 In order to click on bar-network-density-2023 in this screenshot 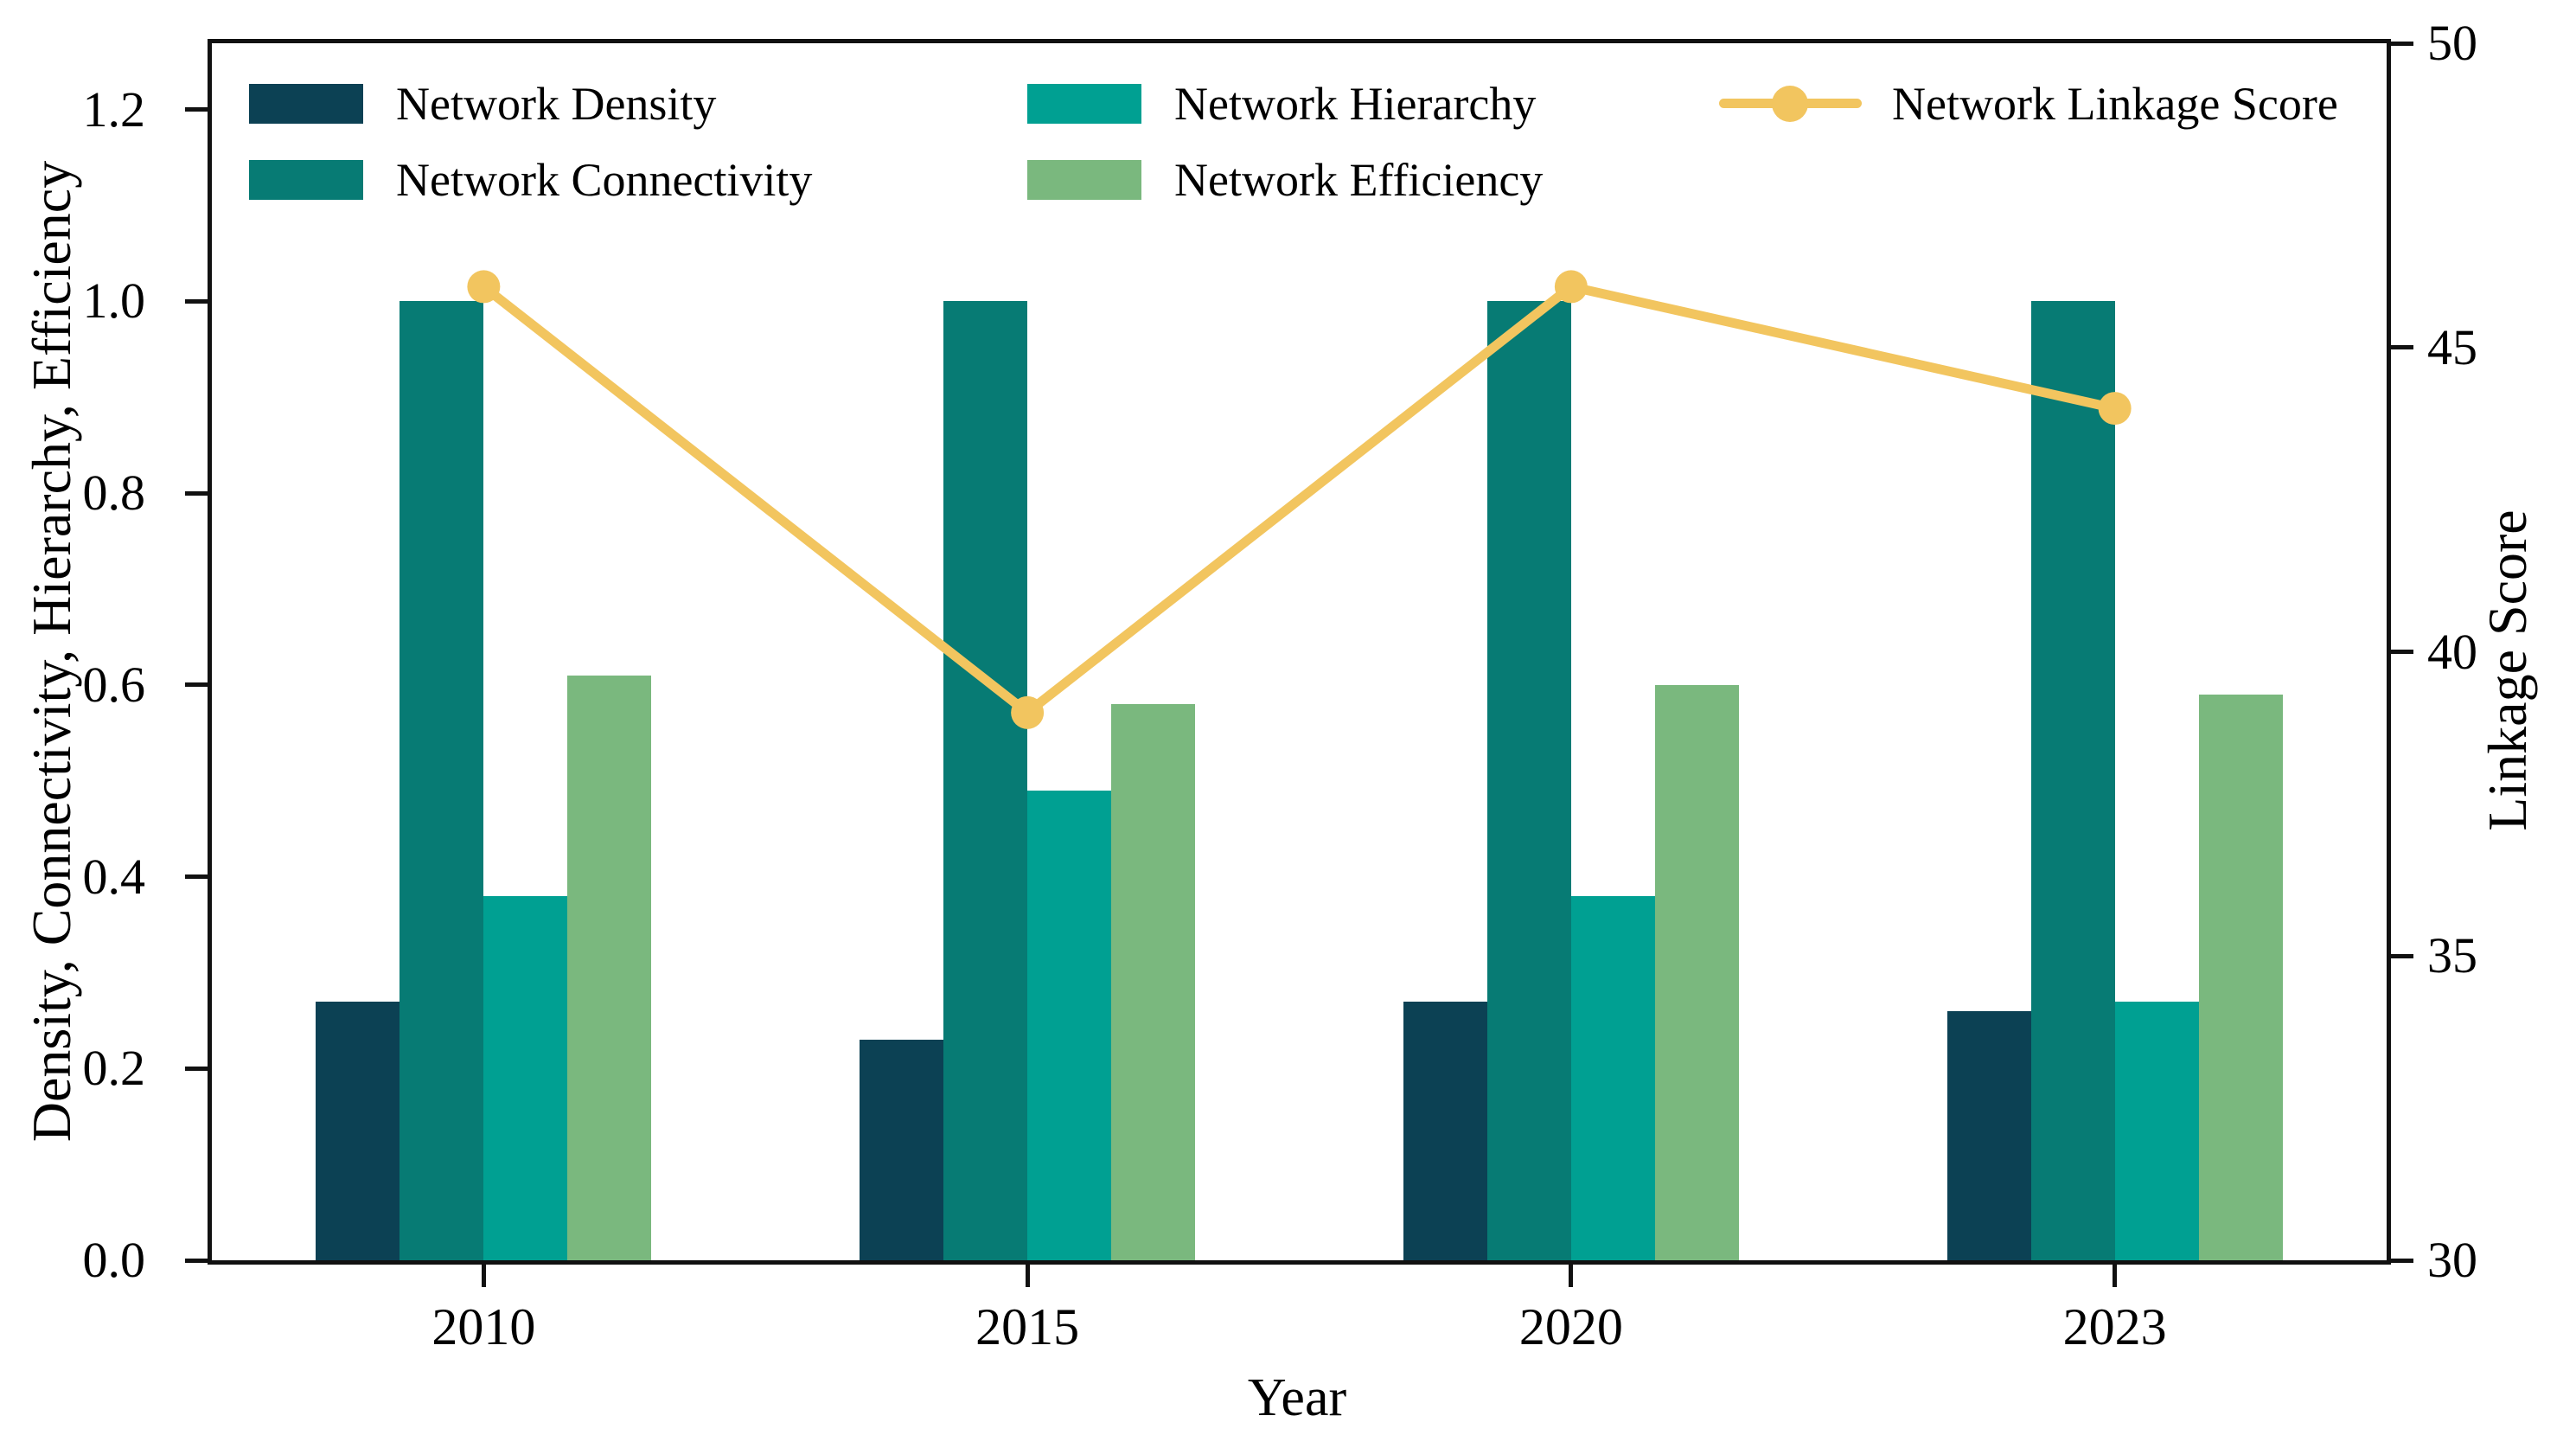, I will do `click(1989, 1135)`.